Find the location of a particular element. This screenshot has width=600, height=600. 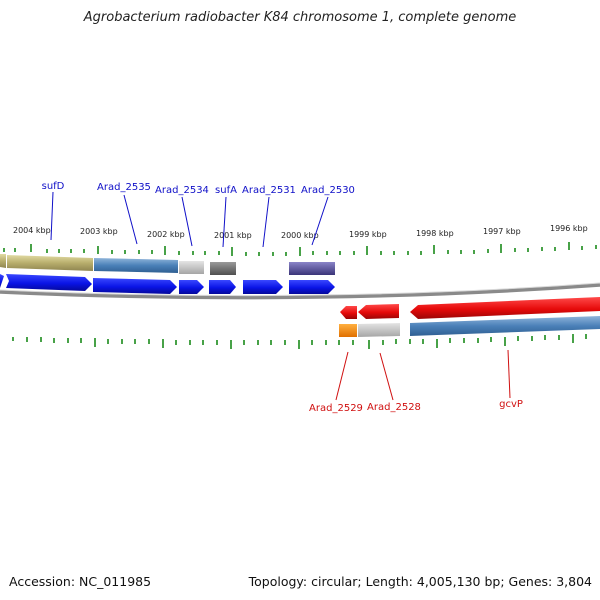

gene-label-arad-2534: Arad_2534 is located at coordinates (182, 190).